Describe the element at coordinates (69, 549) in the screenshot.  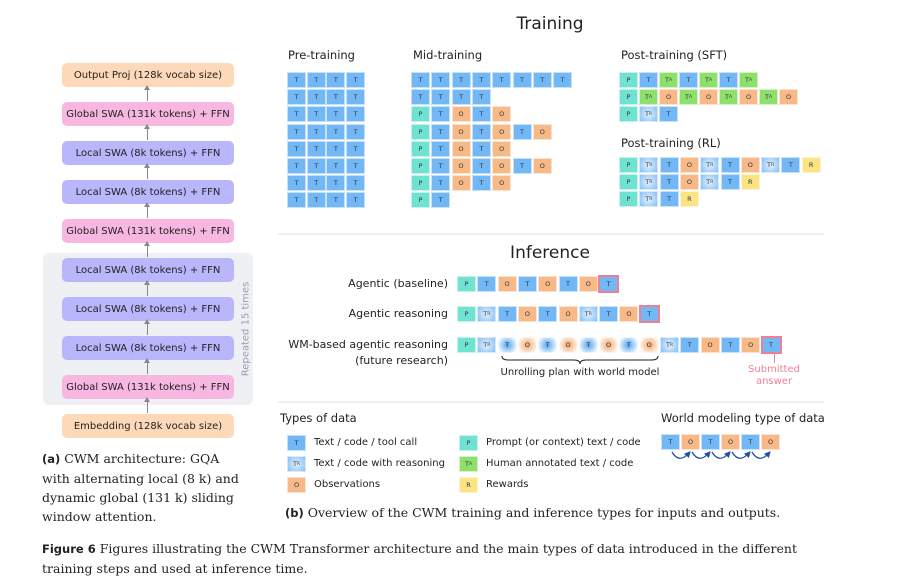
I see `figure-tag: Figure 6` at that location.